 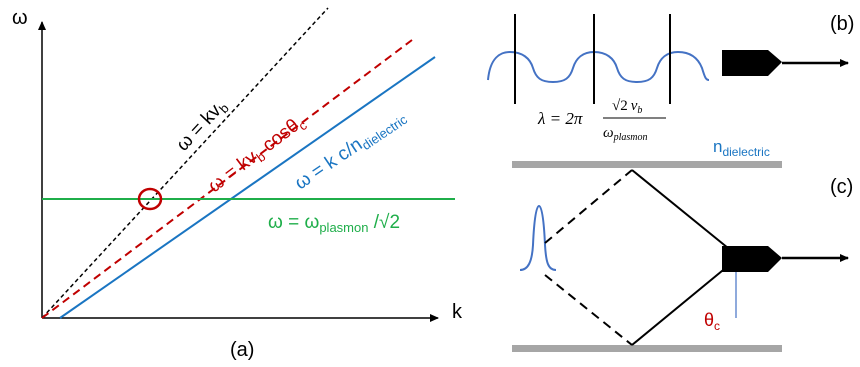 I want to click on svg-text: ω = k c/ndielectric, so click(x=350, y=150).